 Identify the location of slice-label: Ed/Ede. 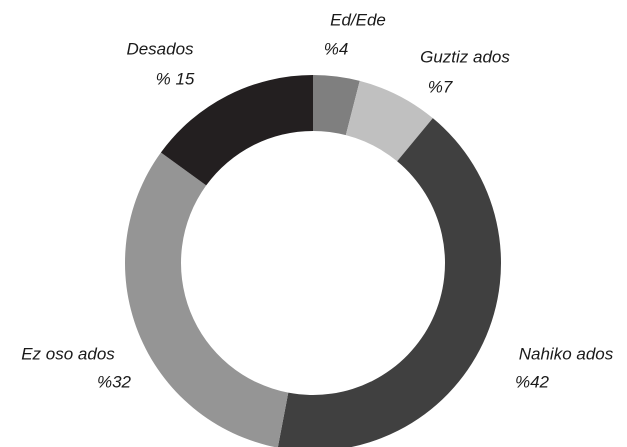
(358, 19).